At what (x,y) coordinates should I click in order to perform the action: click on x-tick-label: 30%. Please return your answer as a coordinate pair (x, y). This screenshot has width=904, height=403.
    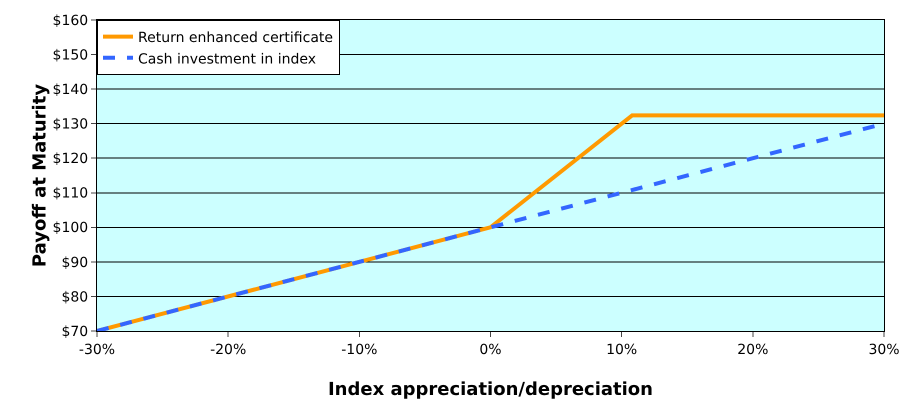
    Looking at the image, I should click on (884, 350).